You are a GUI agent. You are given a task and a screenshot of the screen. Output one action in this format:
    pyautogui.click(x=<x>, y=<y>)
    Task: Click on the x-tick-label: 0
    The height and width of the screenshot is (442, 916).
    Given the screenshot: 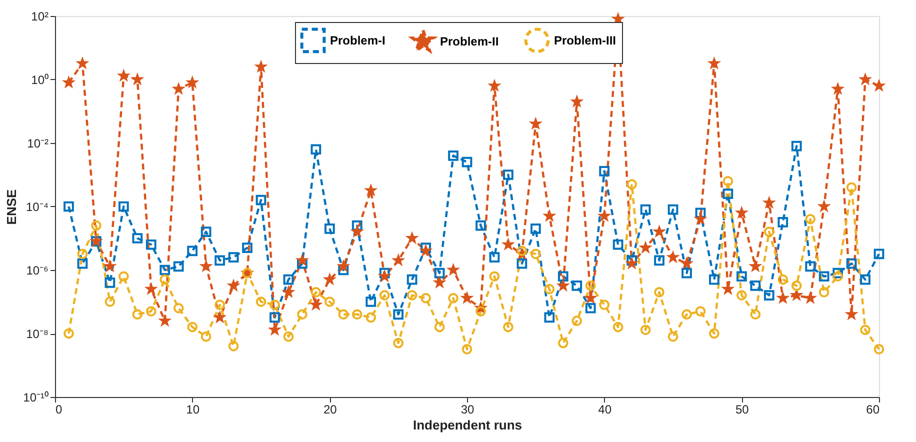 What is the action you would take?
    pyautogui.click(x=59, y=409)
    